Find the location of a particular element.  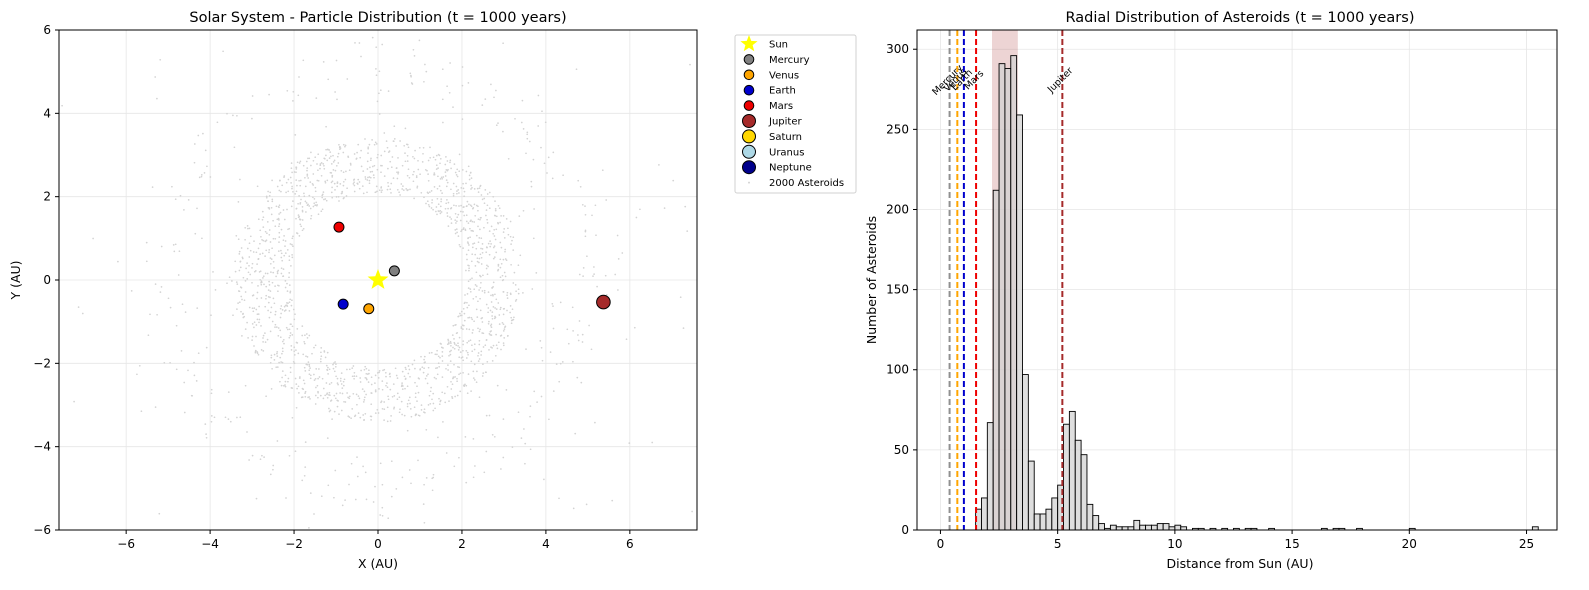

legend-box is located at coordinates (795, 114).